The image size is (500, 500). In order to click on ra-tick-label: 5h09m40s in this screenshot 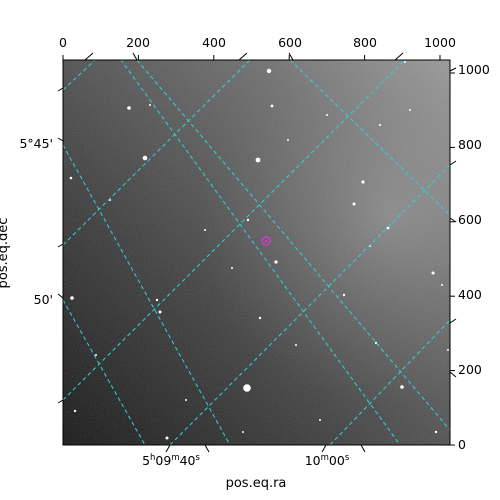, I will do `click(171, 460)`.